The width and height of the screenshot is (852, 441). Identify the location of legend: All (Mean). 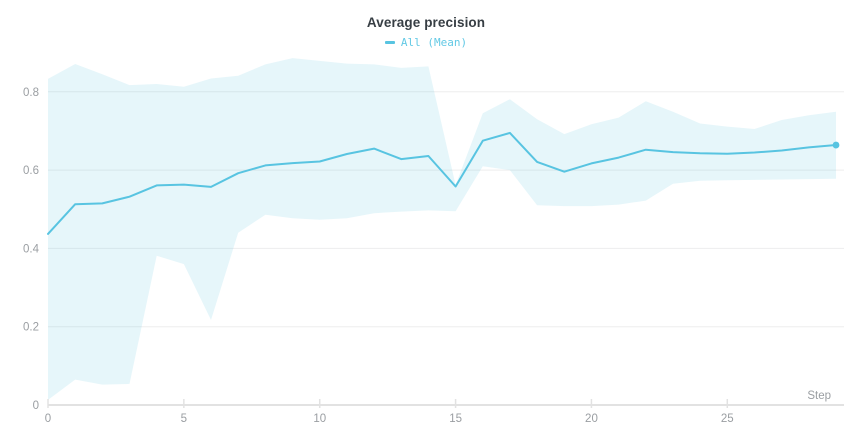
(426, 42).